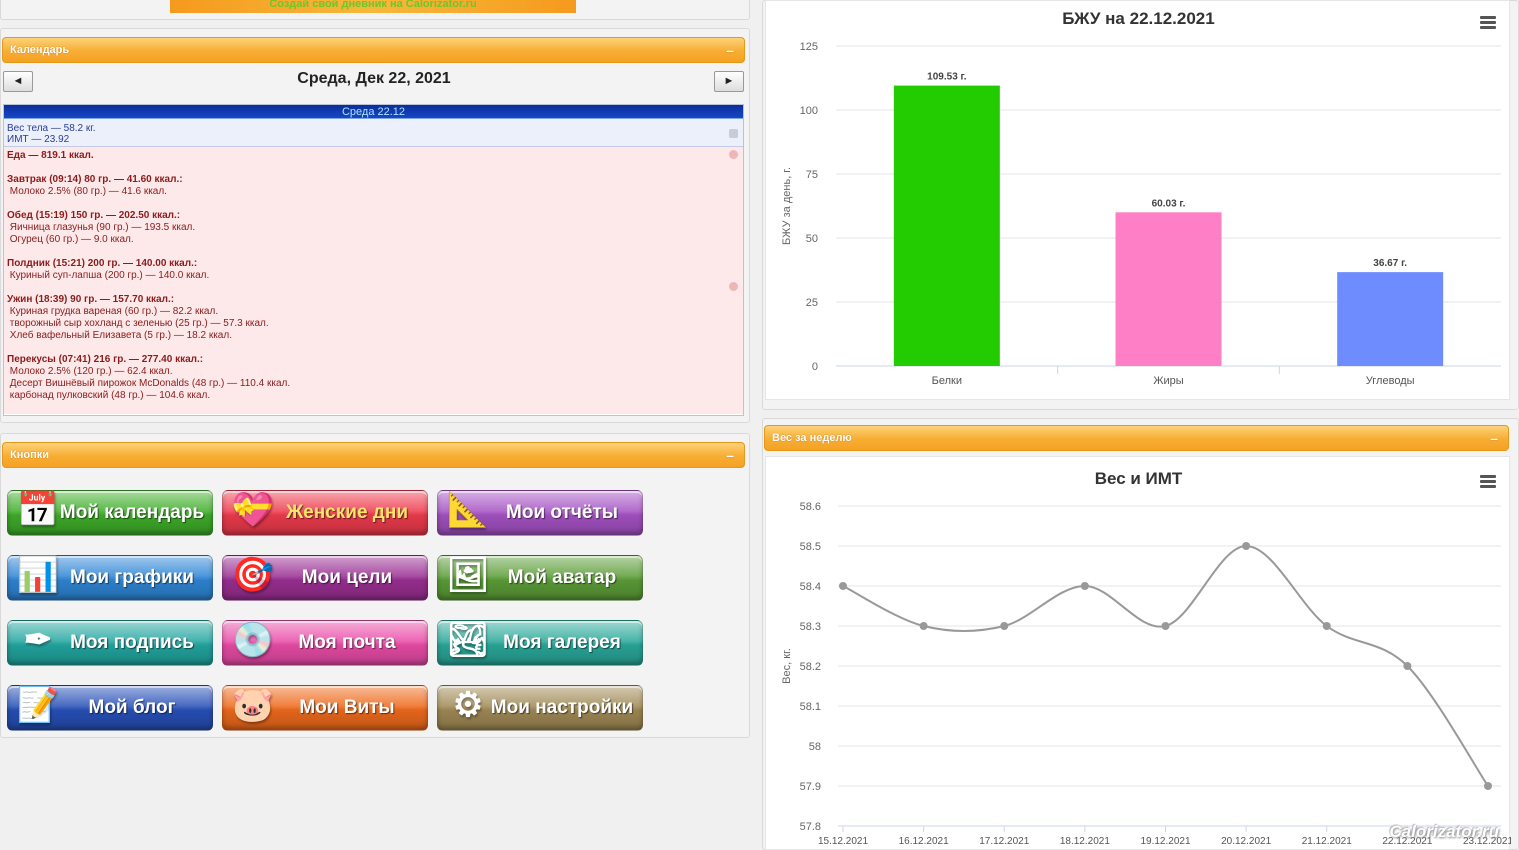 The image size is (1519, 850). Describe the element at coordinates (1085, 841) in the screenshot. I see `x-tick-label: 18.12.2021` at that location.